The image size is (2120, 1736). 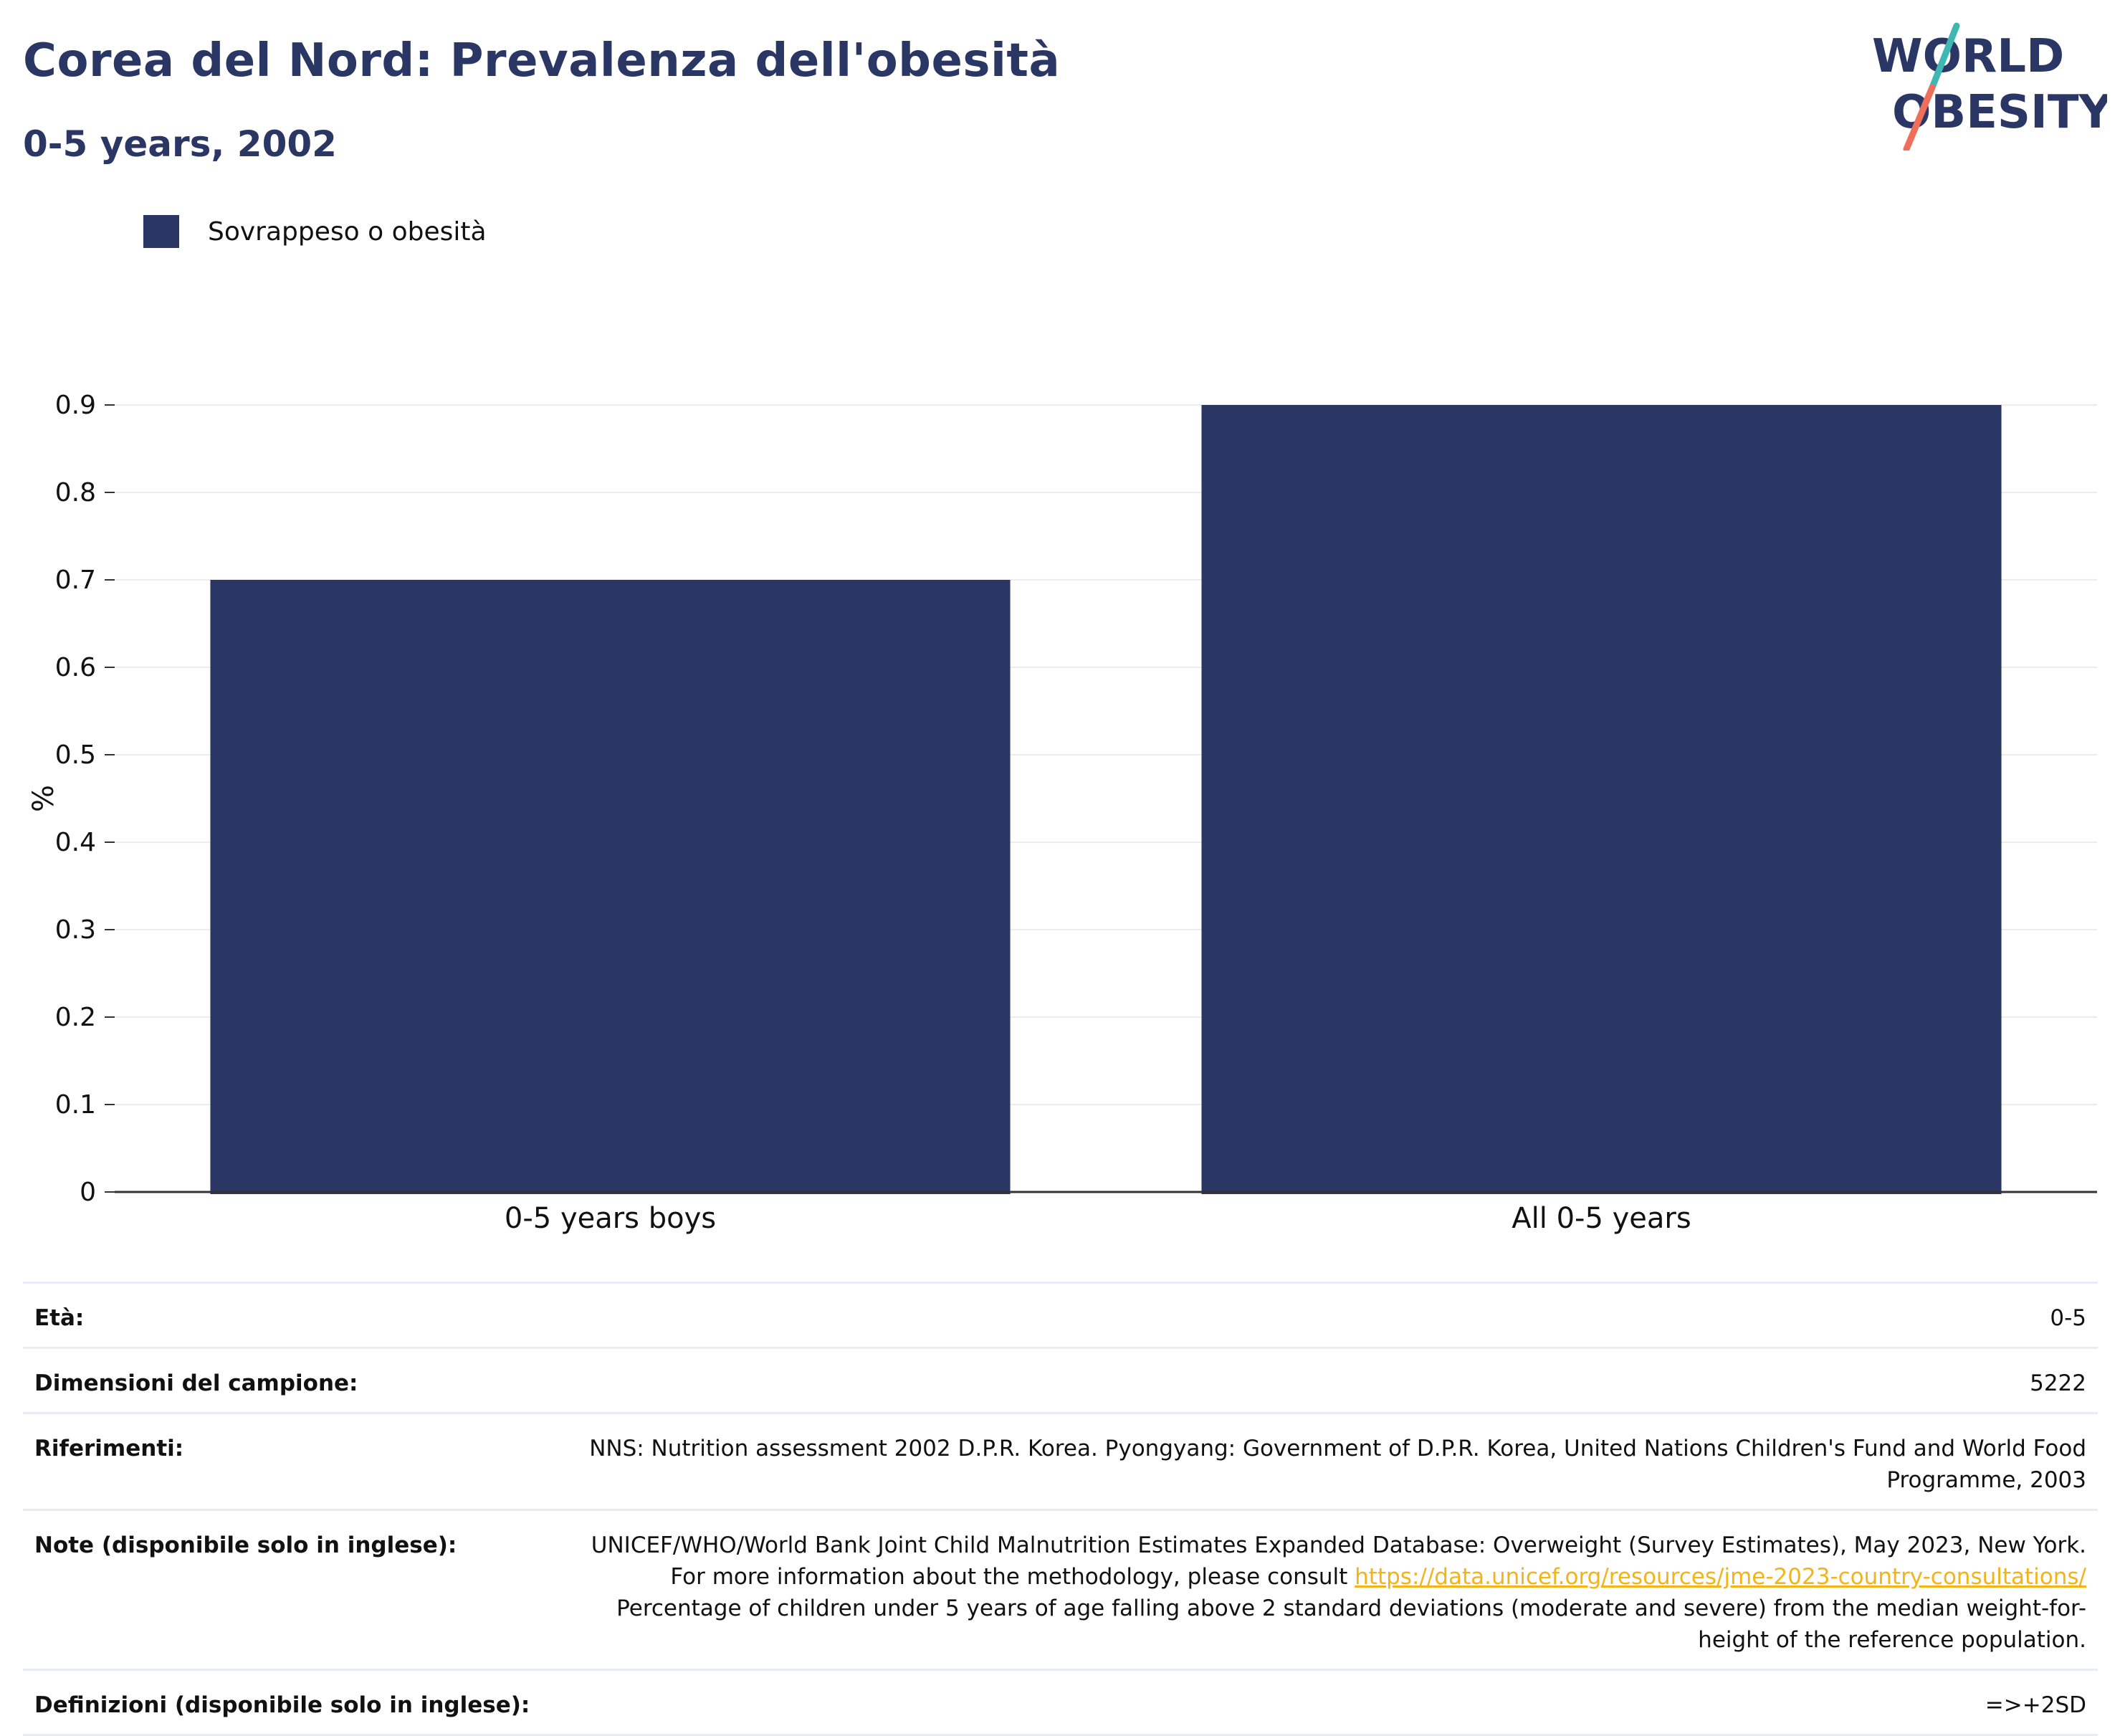 I want to click on notes-label: Note (disponibile solo in inglese):, so click(x=285, y=1589).